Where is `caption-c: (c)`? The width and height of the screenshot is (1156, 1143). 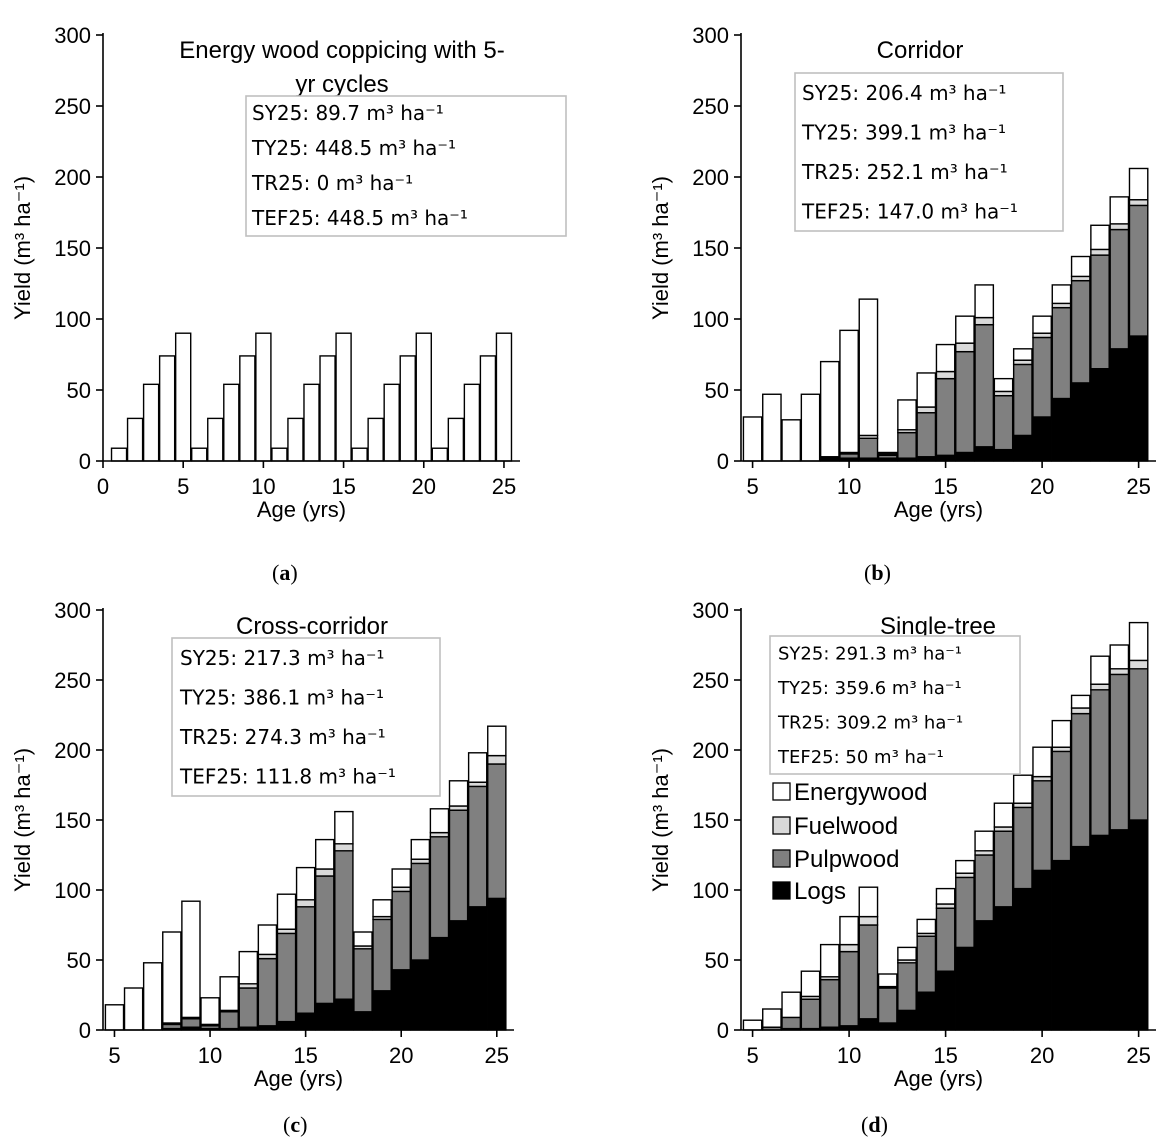
caption-c: (c) is located at coordinates (295, 1124).